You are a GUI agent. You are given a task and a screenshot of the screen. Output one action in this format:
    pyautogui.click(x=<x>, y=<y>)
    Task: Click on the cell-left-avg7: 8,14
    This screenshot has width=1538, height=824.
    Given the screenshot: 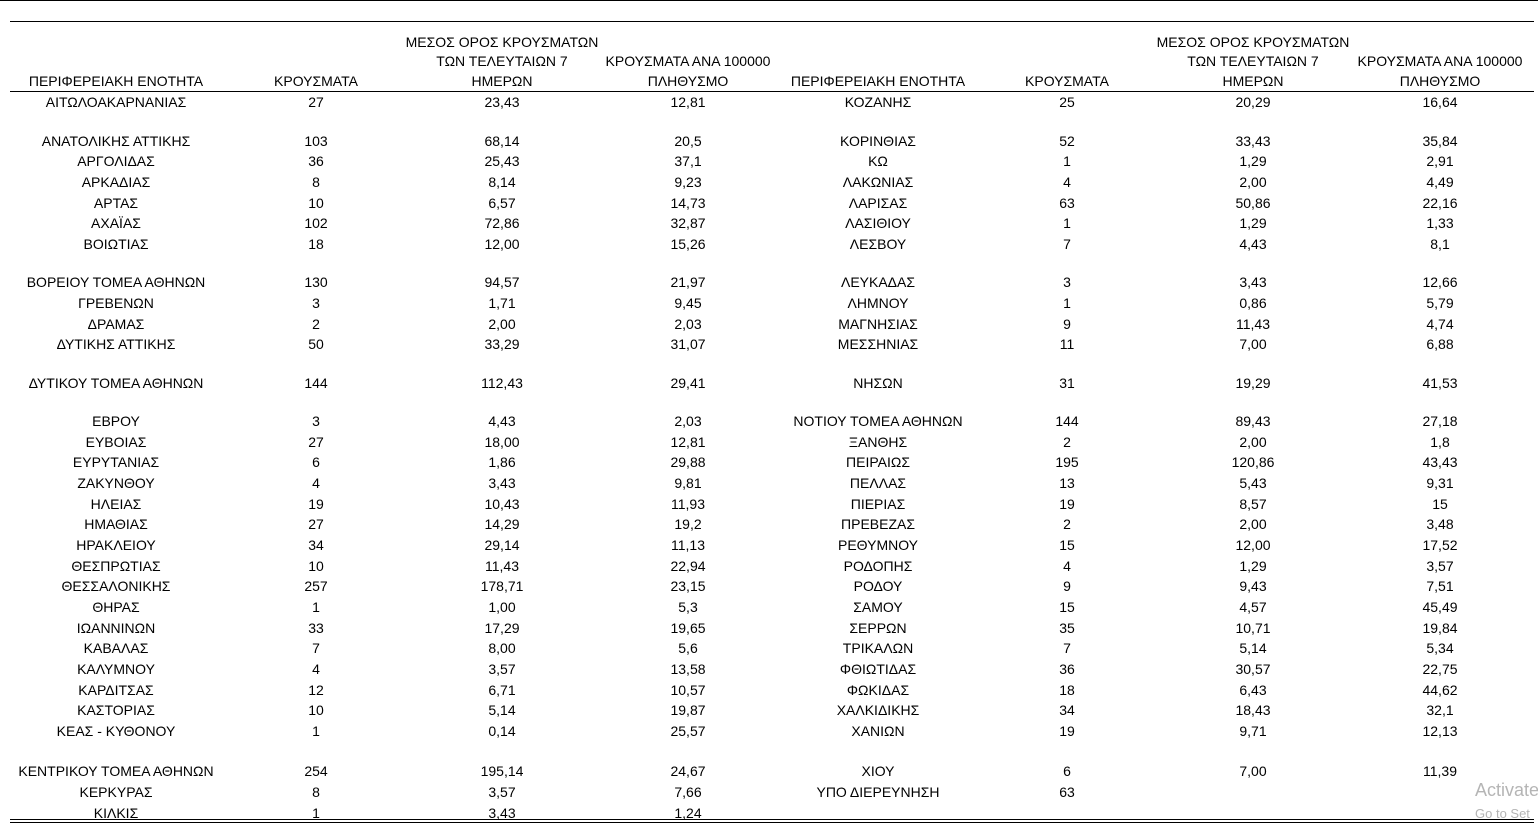 What is the action you would take?
    pyautogui.click(x=502, y=182)
    